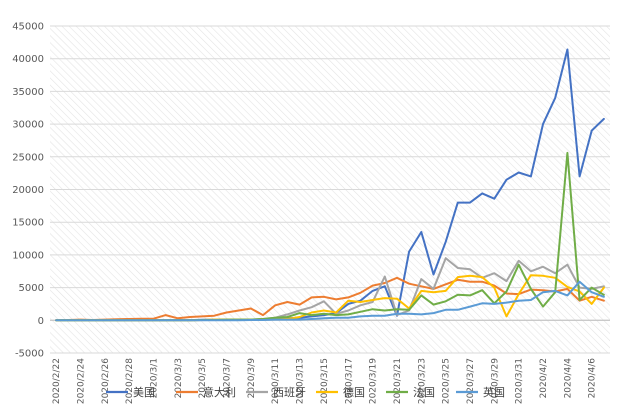 This screenshot has width=620, height=413. Describe the element at coordinates (41, 321) in the screenshot. I see `y-tick-label: 0` at that location.